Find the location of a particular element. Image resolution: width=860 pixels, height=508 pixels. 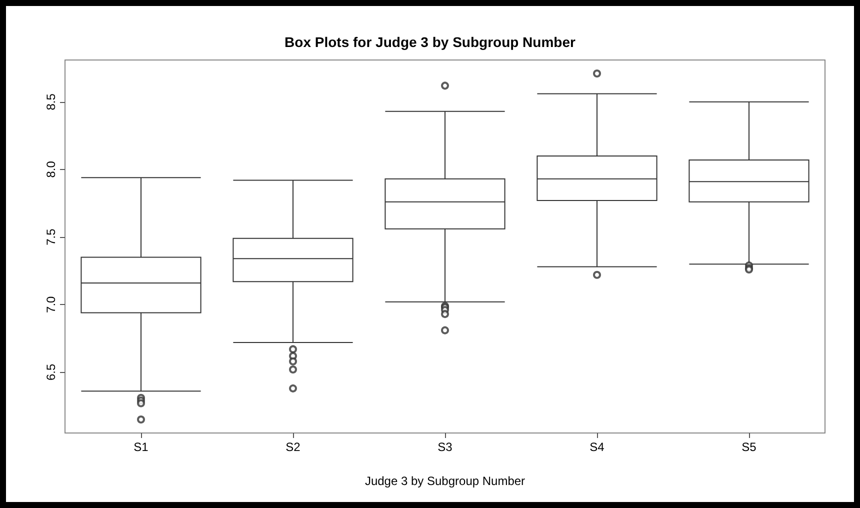

y-tick-label: 8.0 is located at coordinates (51, 169).